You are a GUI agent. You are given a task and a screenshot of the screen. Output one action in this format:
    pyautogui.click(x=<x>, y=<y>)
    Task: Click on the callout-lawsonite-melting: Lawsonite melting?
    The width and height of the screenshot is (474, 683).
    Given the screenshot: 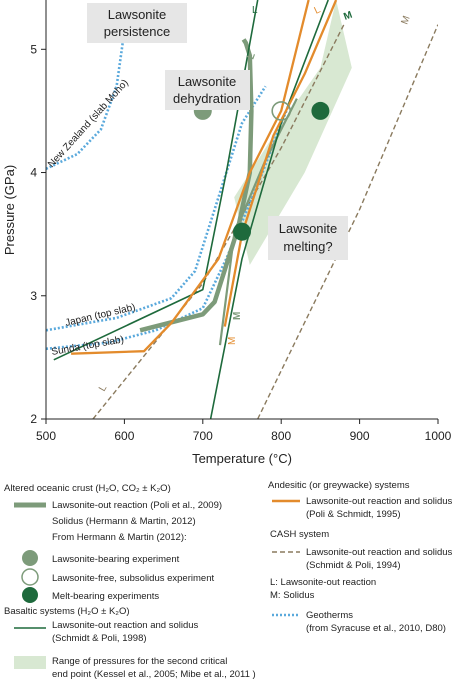 What is the action you would take?
    pyautogui.click(x=308, y=238)
    